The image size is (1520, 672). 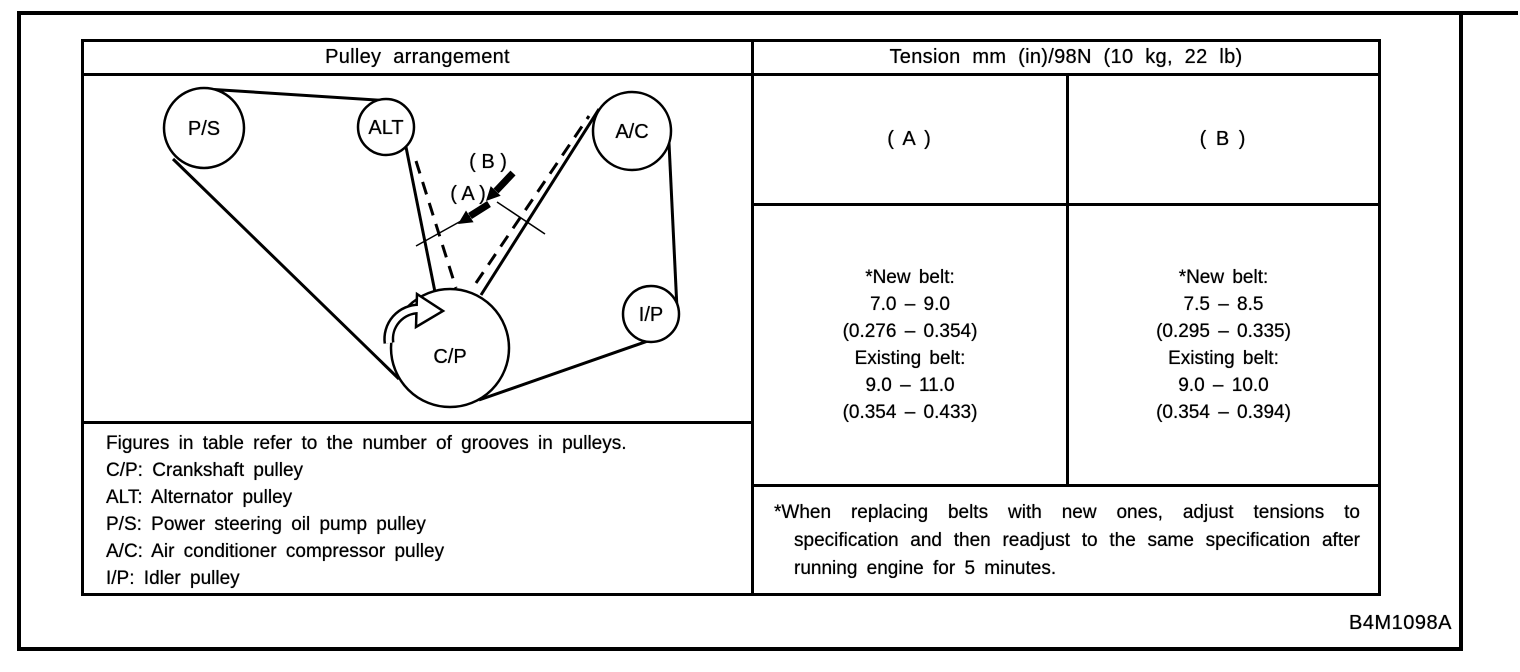 I want to click on value-line: 9.0 – 10.0, so click(x=1223, y=385).